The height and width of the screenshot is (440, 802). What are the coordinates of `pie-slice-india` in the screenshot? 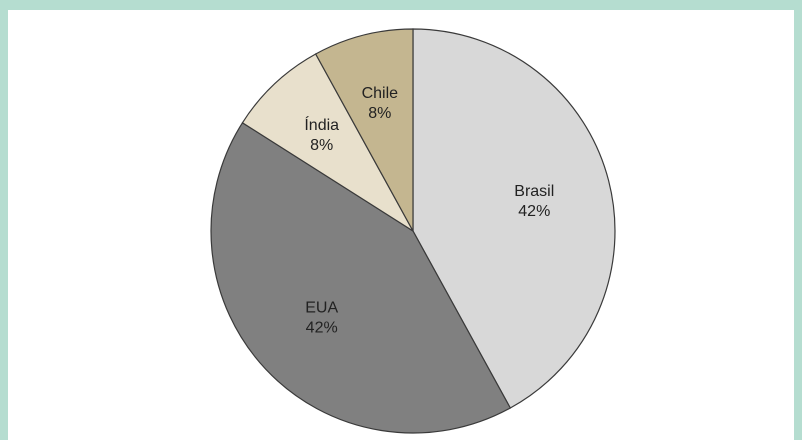 It's located at (327, 142).